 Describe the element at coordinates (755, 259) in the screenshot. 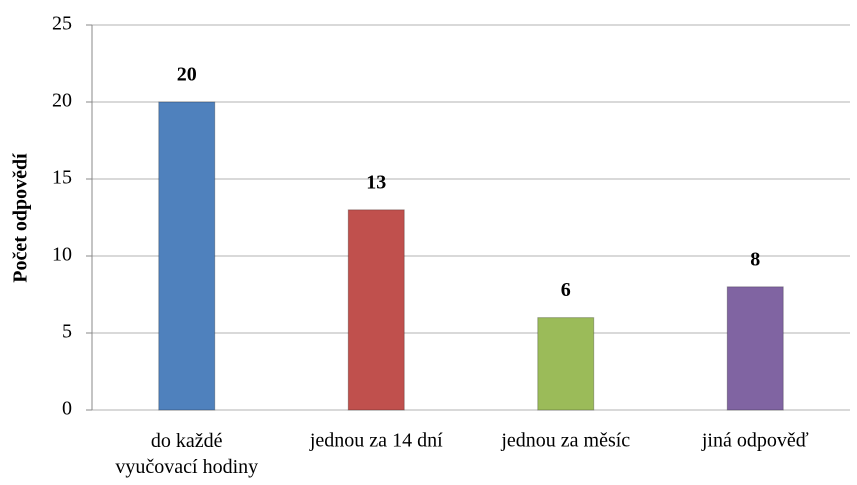

I see `value-label: 8` at that location.